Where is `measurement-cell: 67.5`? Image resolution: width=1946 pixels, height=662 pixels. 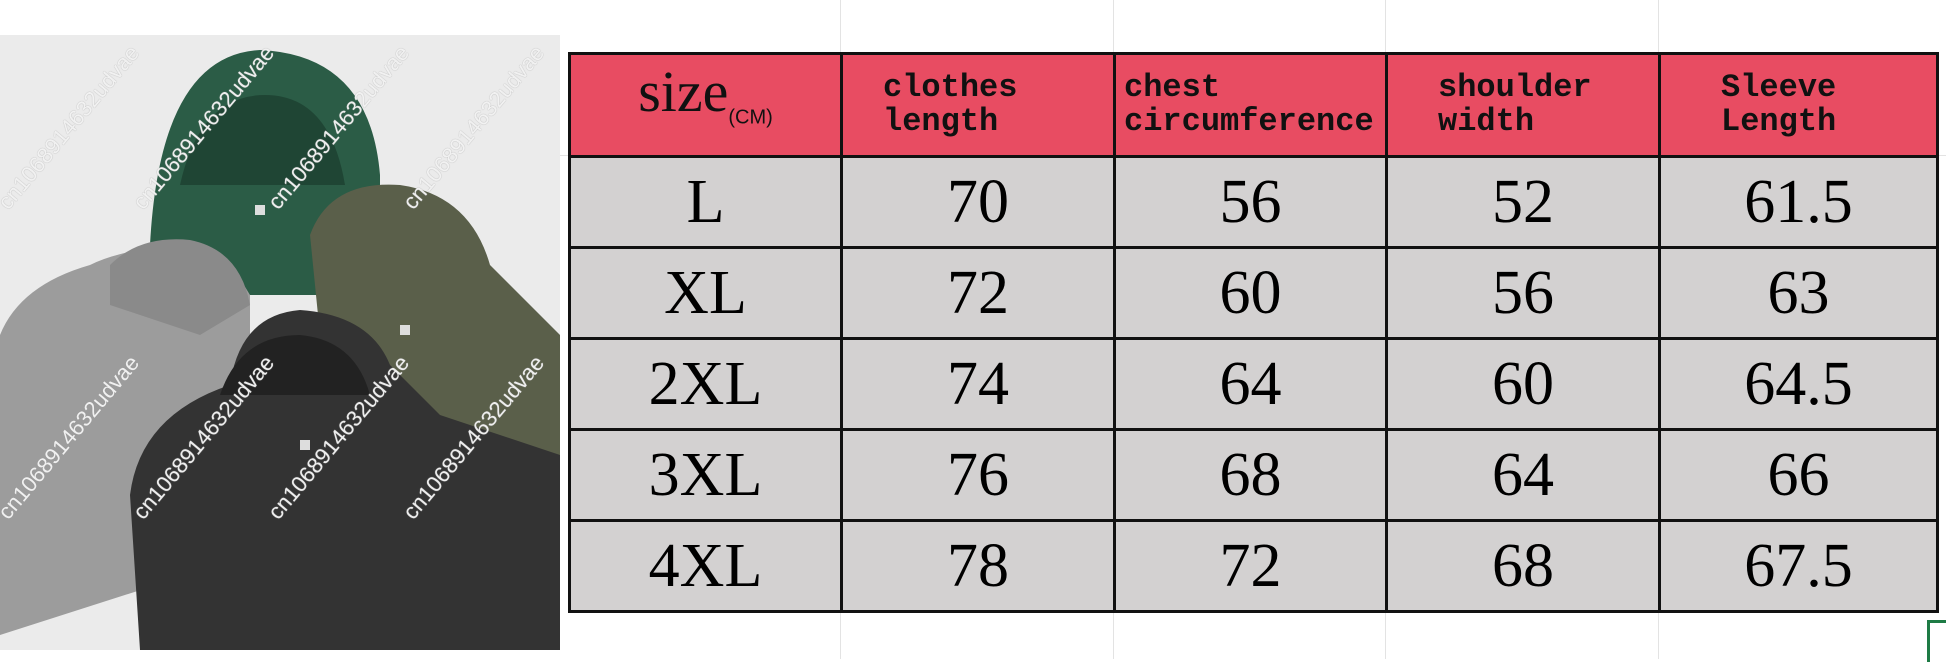
measurement-cell: 67.5 is located at coordinates (1798, 566).